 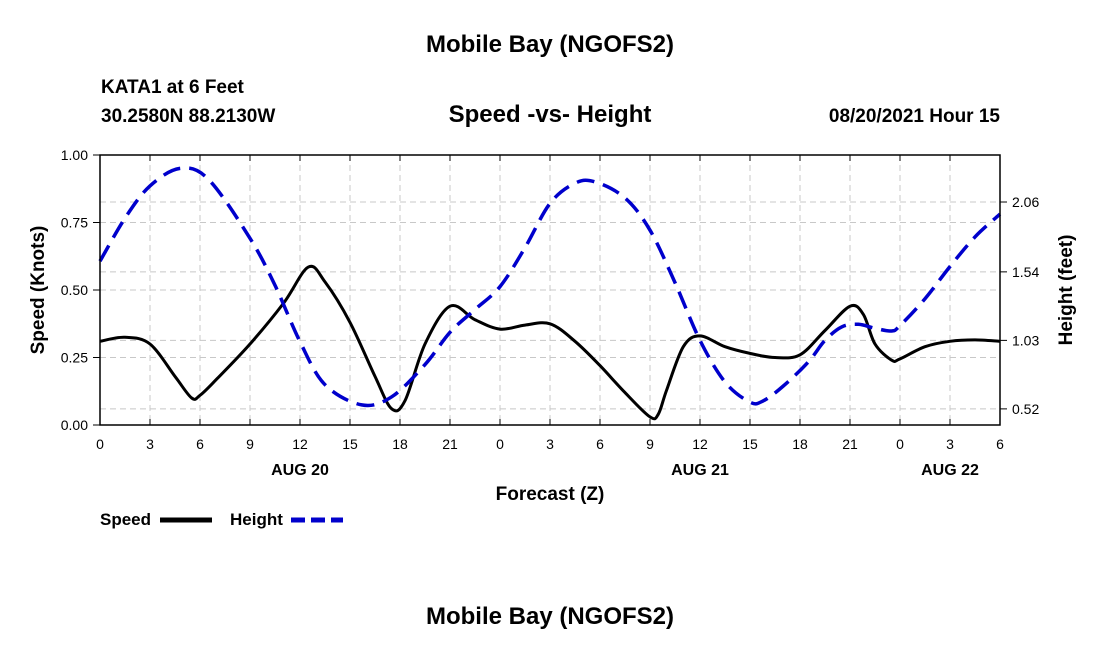 I want to click on date-label: AUG 22, so click(x=950, y=470).